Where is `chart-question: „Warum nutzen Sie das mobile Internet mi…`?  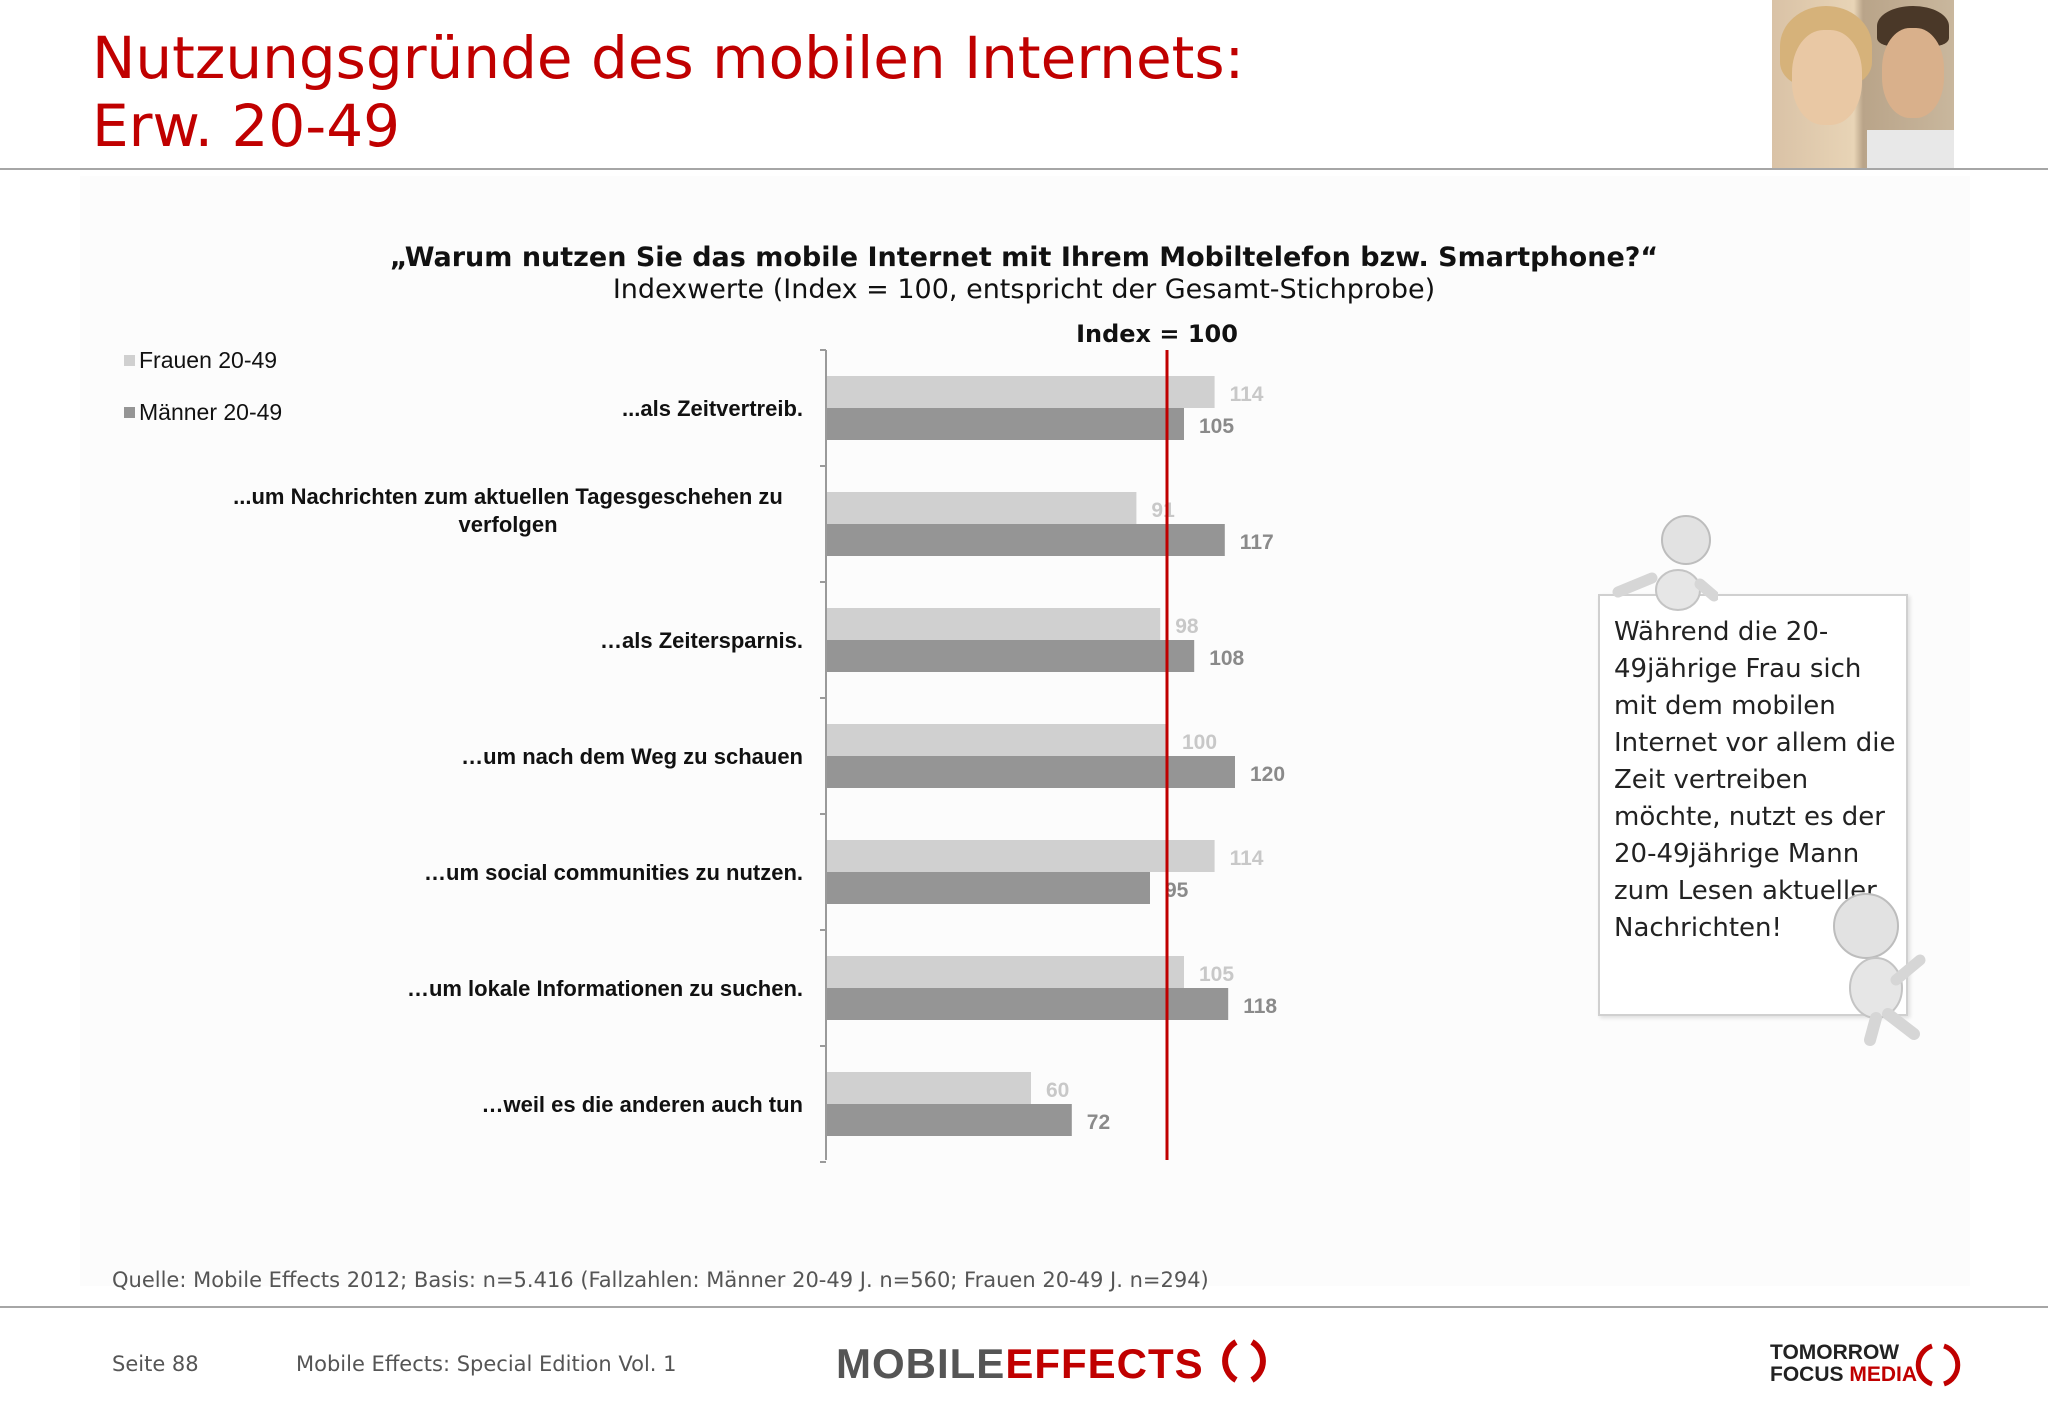 chart-question: „Warum nutzen Sie das mobile Internet mi… is located at coordinates (1024, 257).